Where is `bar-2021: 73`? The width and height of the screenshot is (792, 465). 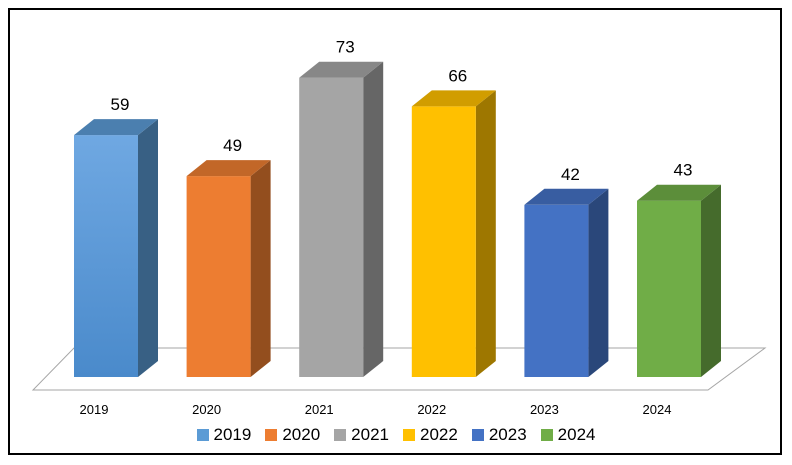 bar-2021: 73 is located at coordinates (341, 207).